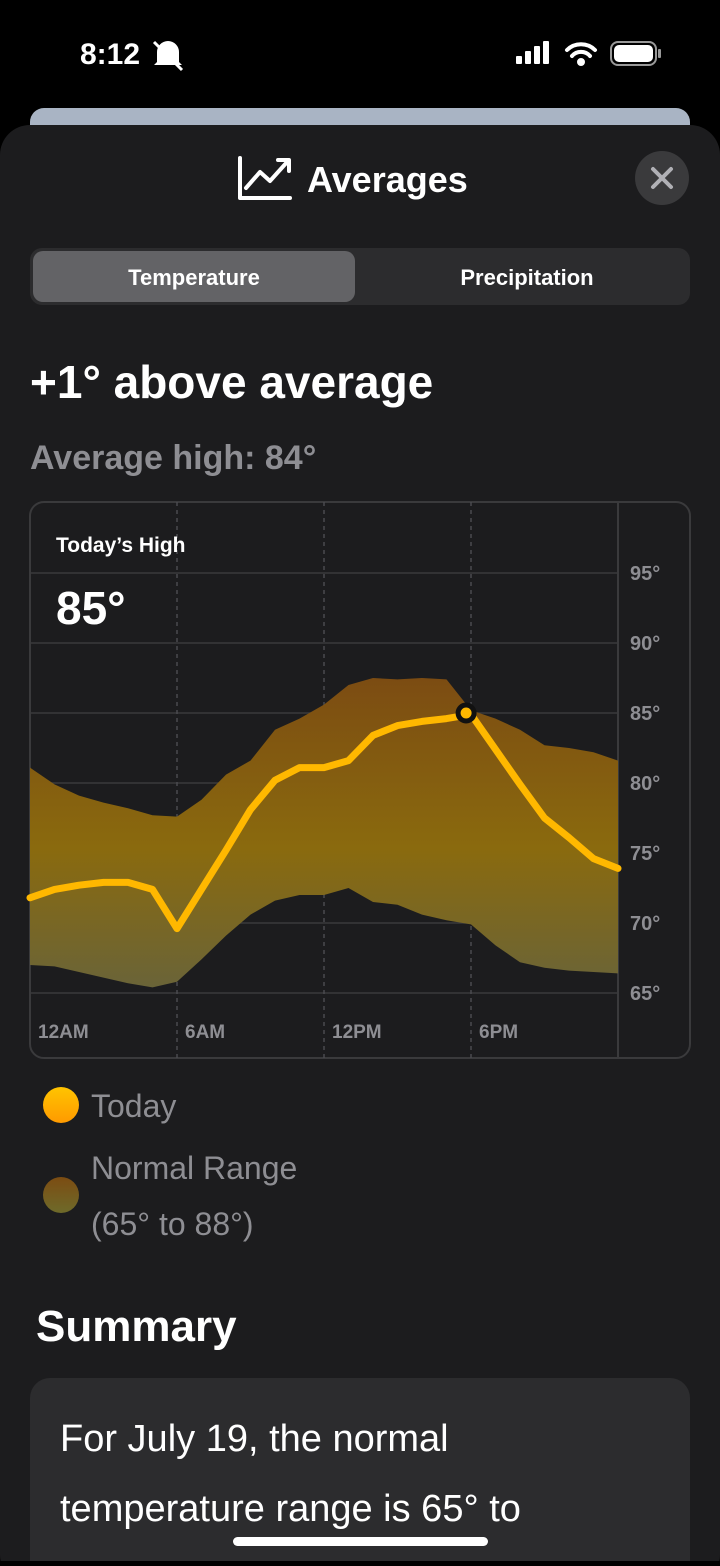  Describe the element at coordinates (581, 54) in the screenshot. I see `wifi-icon` at that location.